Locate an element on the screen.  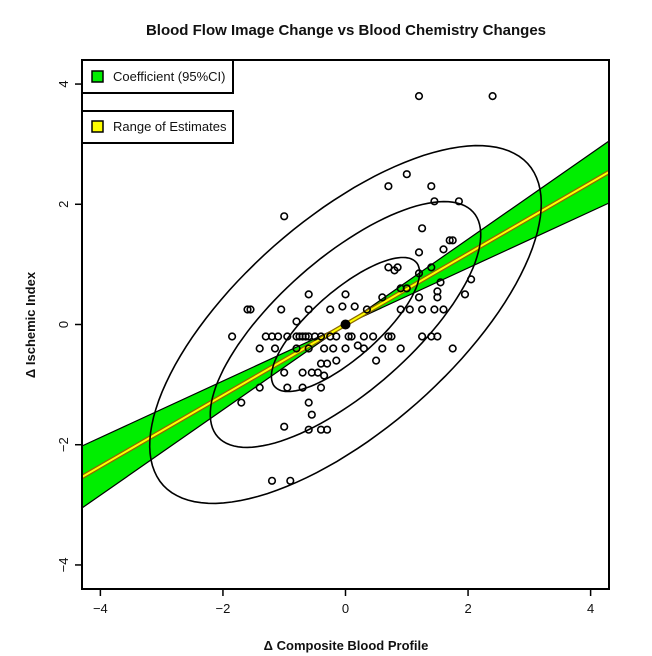
legend-swatch-coefficient is located at coordinates (97, 76).